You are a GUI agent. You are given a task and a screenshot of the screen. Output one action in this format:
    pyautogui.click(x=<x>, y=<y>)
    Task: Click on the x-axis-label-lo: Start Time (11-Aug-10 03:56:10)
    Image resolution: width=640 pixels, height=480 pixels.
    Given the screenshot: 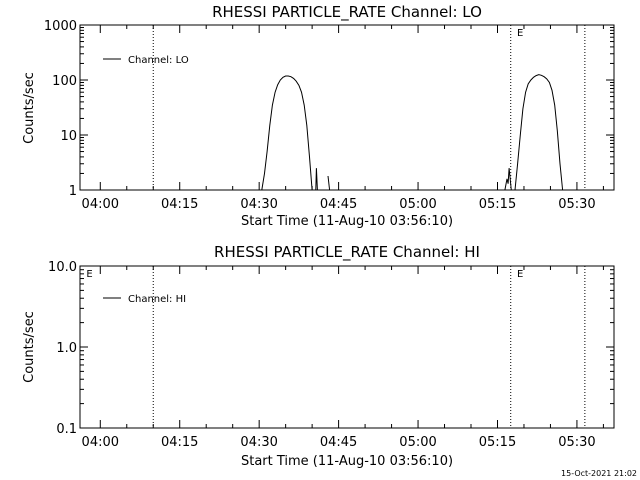 What is the action you would take?
    pyautogui.click(x=347, y=221)
    